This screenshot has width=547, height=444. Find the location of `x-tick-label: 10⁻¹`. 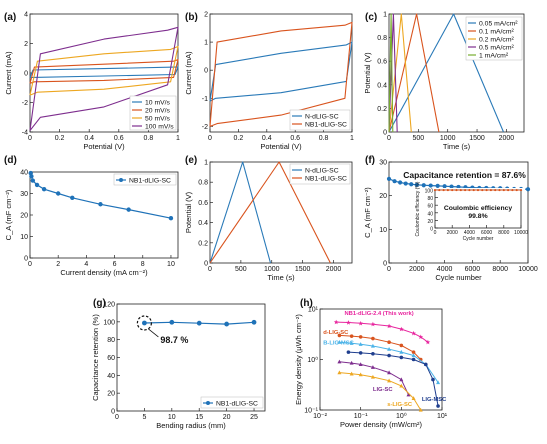

x-tick-label: 10⁻¹ is located at coordinates (361, 416).